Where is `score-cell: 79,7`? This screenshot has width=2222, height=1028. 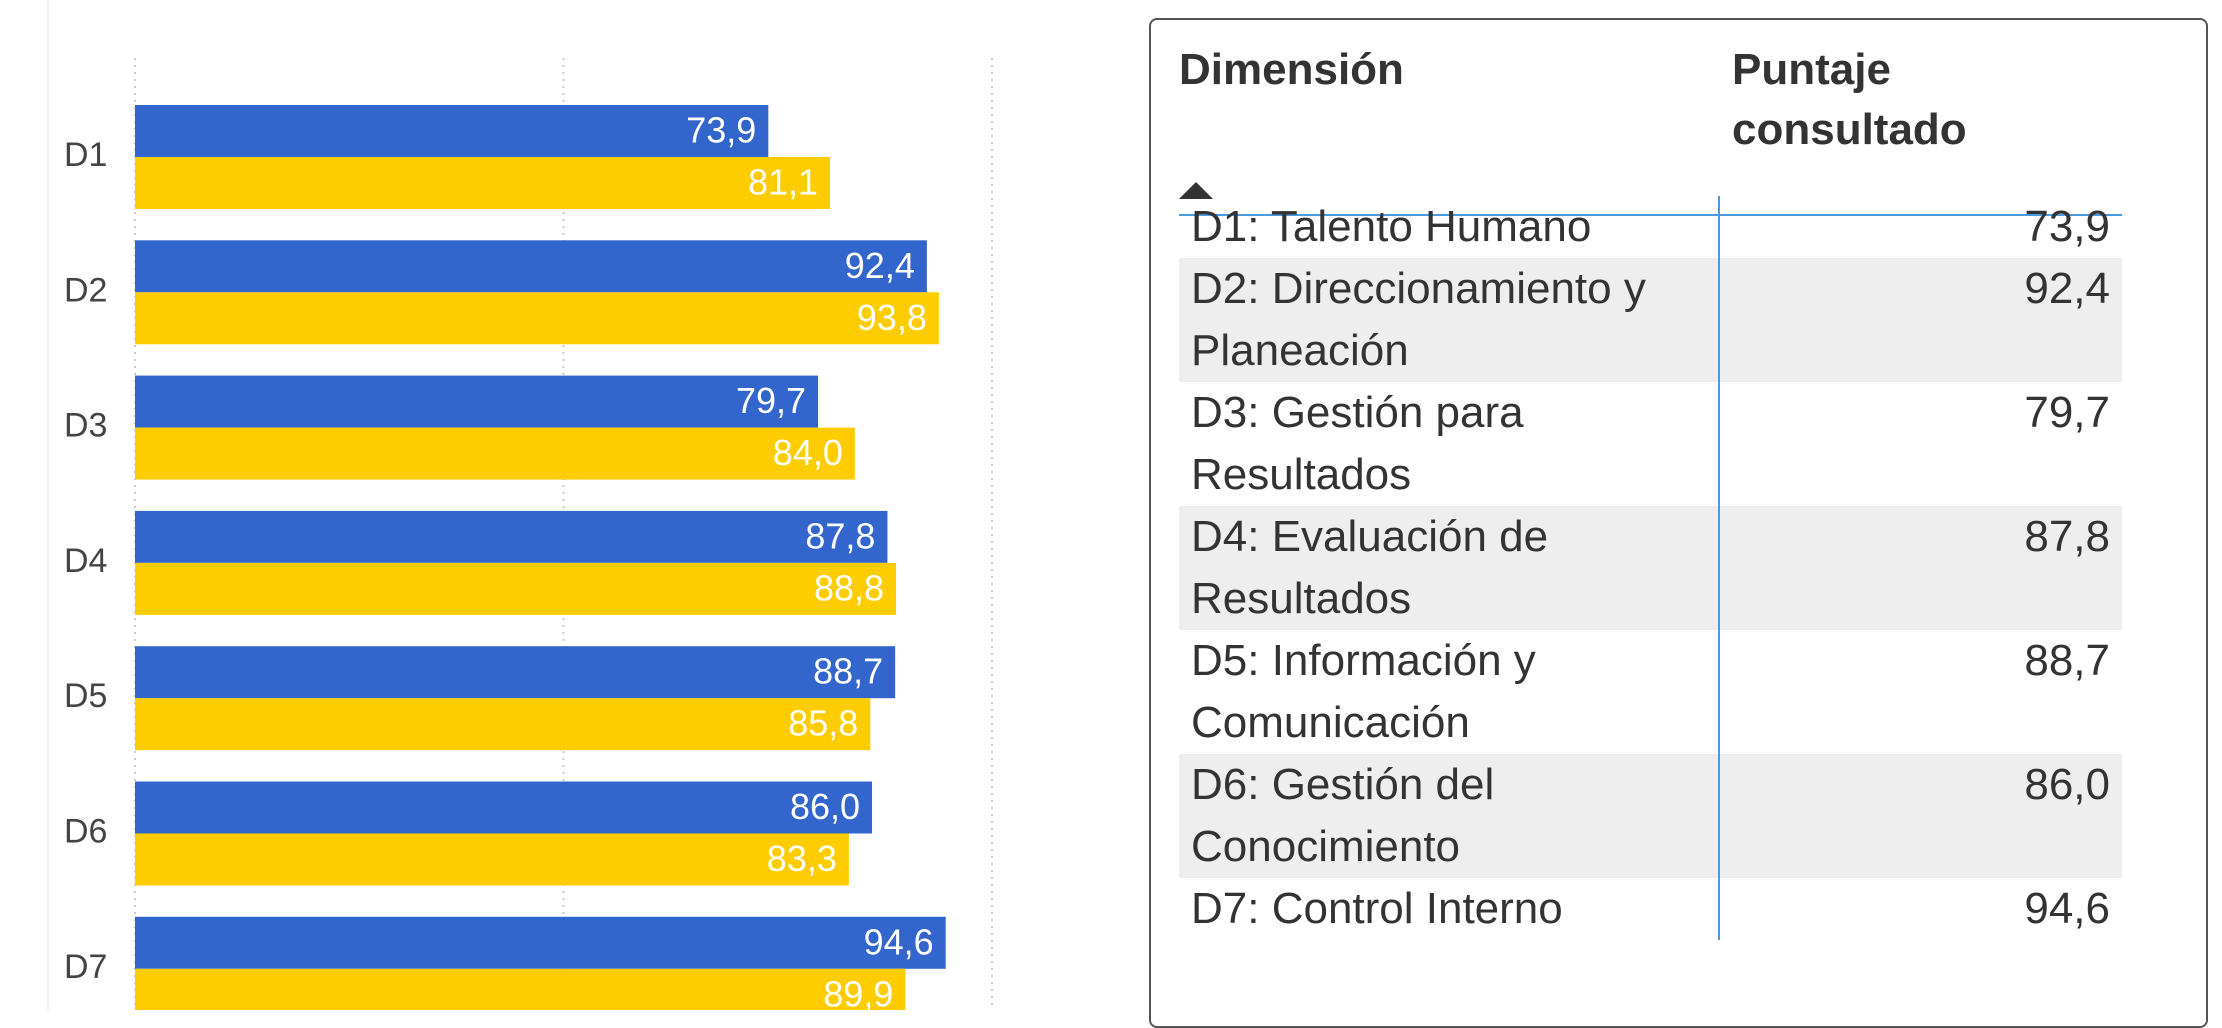 score-cell: 79,7 is located at coordinates (2067, 412).